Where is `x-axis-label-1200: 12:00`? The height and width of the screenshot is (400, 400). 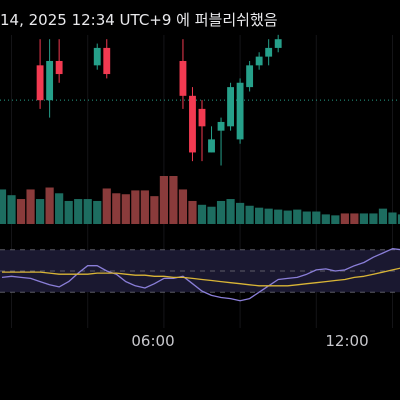 x-axis-label-1200: 12:00 is located at coordinates (347, 341).